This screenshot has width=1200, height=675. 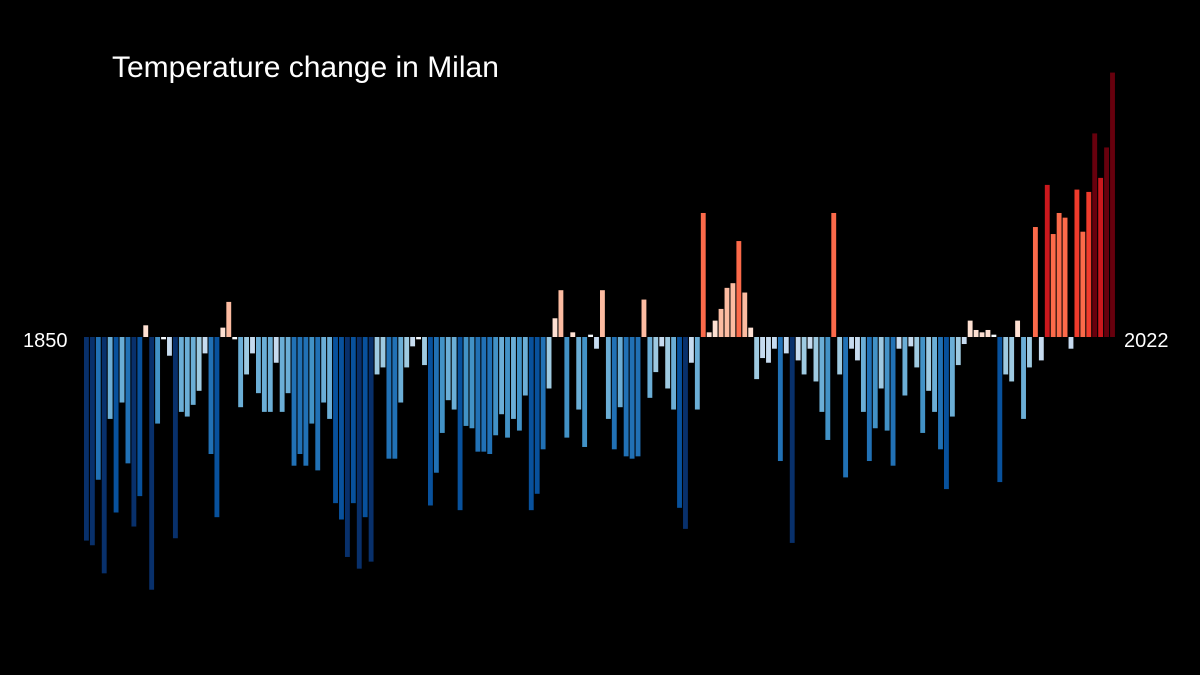 I want to click on bar-1947, so click(x=662, y=342).